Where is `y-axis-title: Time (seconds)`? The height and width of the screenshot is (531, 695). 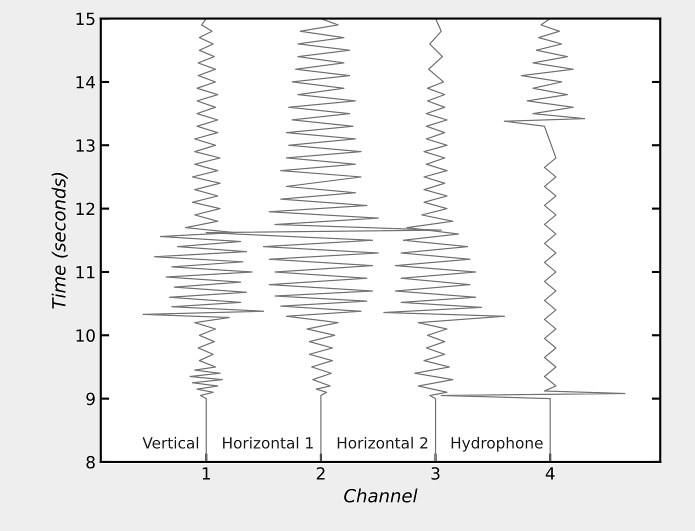 y-axis-title: Time (seconds) is located at coordinates (60, 240).